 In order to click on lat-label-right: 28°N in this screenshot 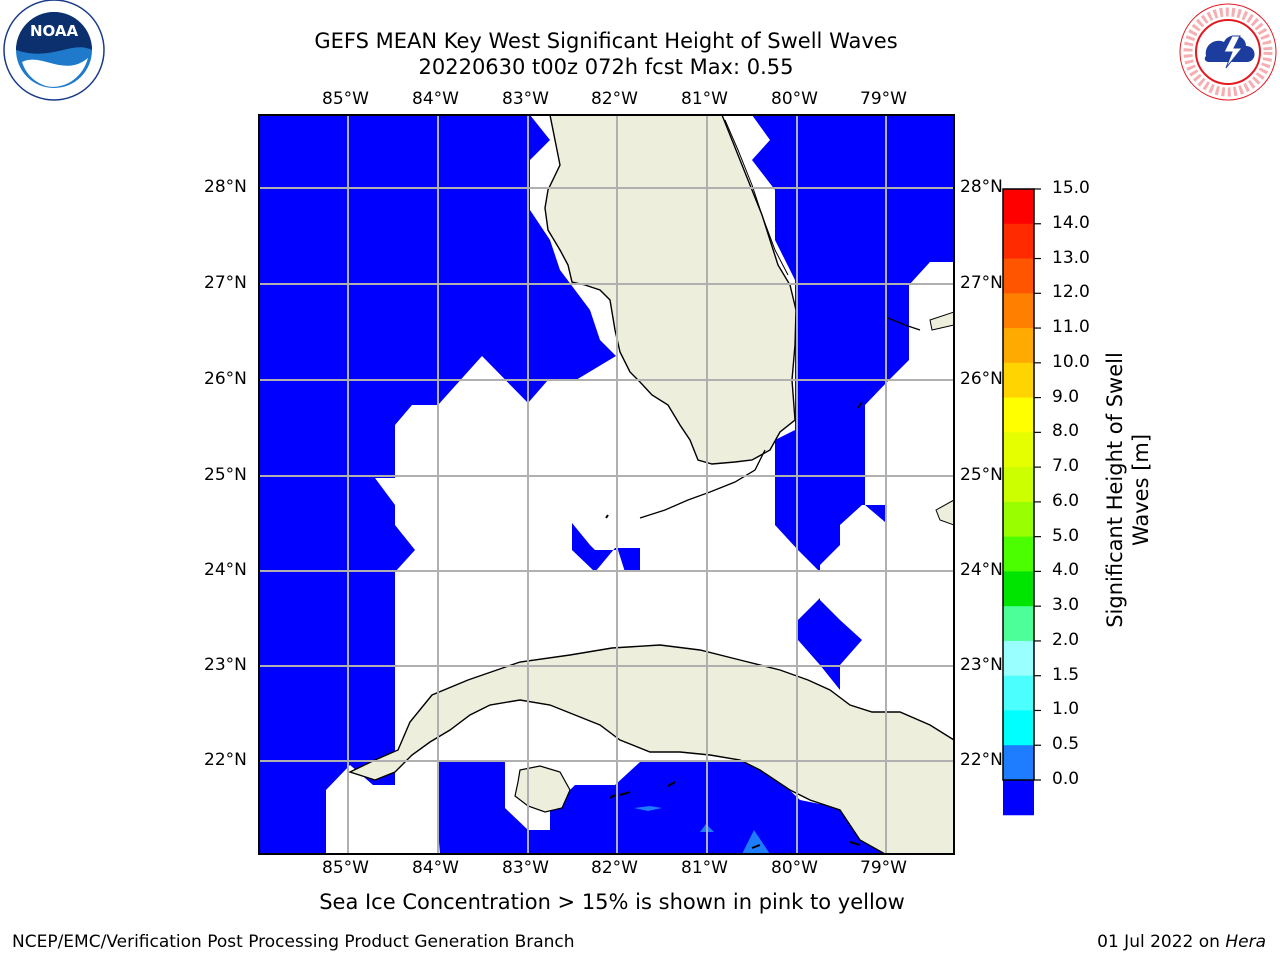, I will do `click(981, 187)`.